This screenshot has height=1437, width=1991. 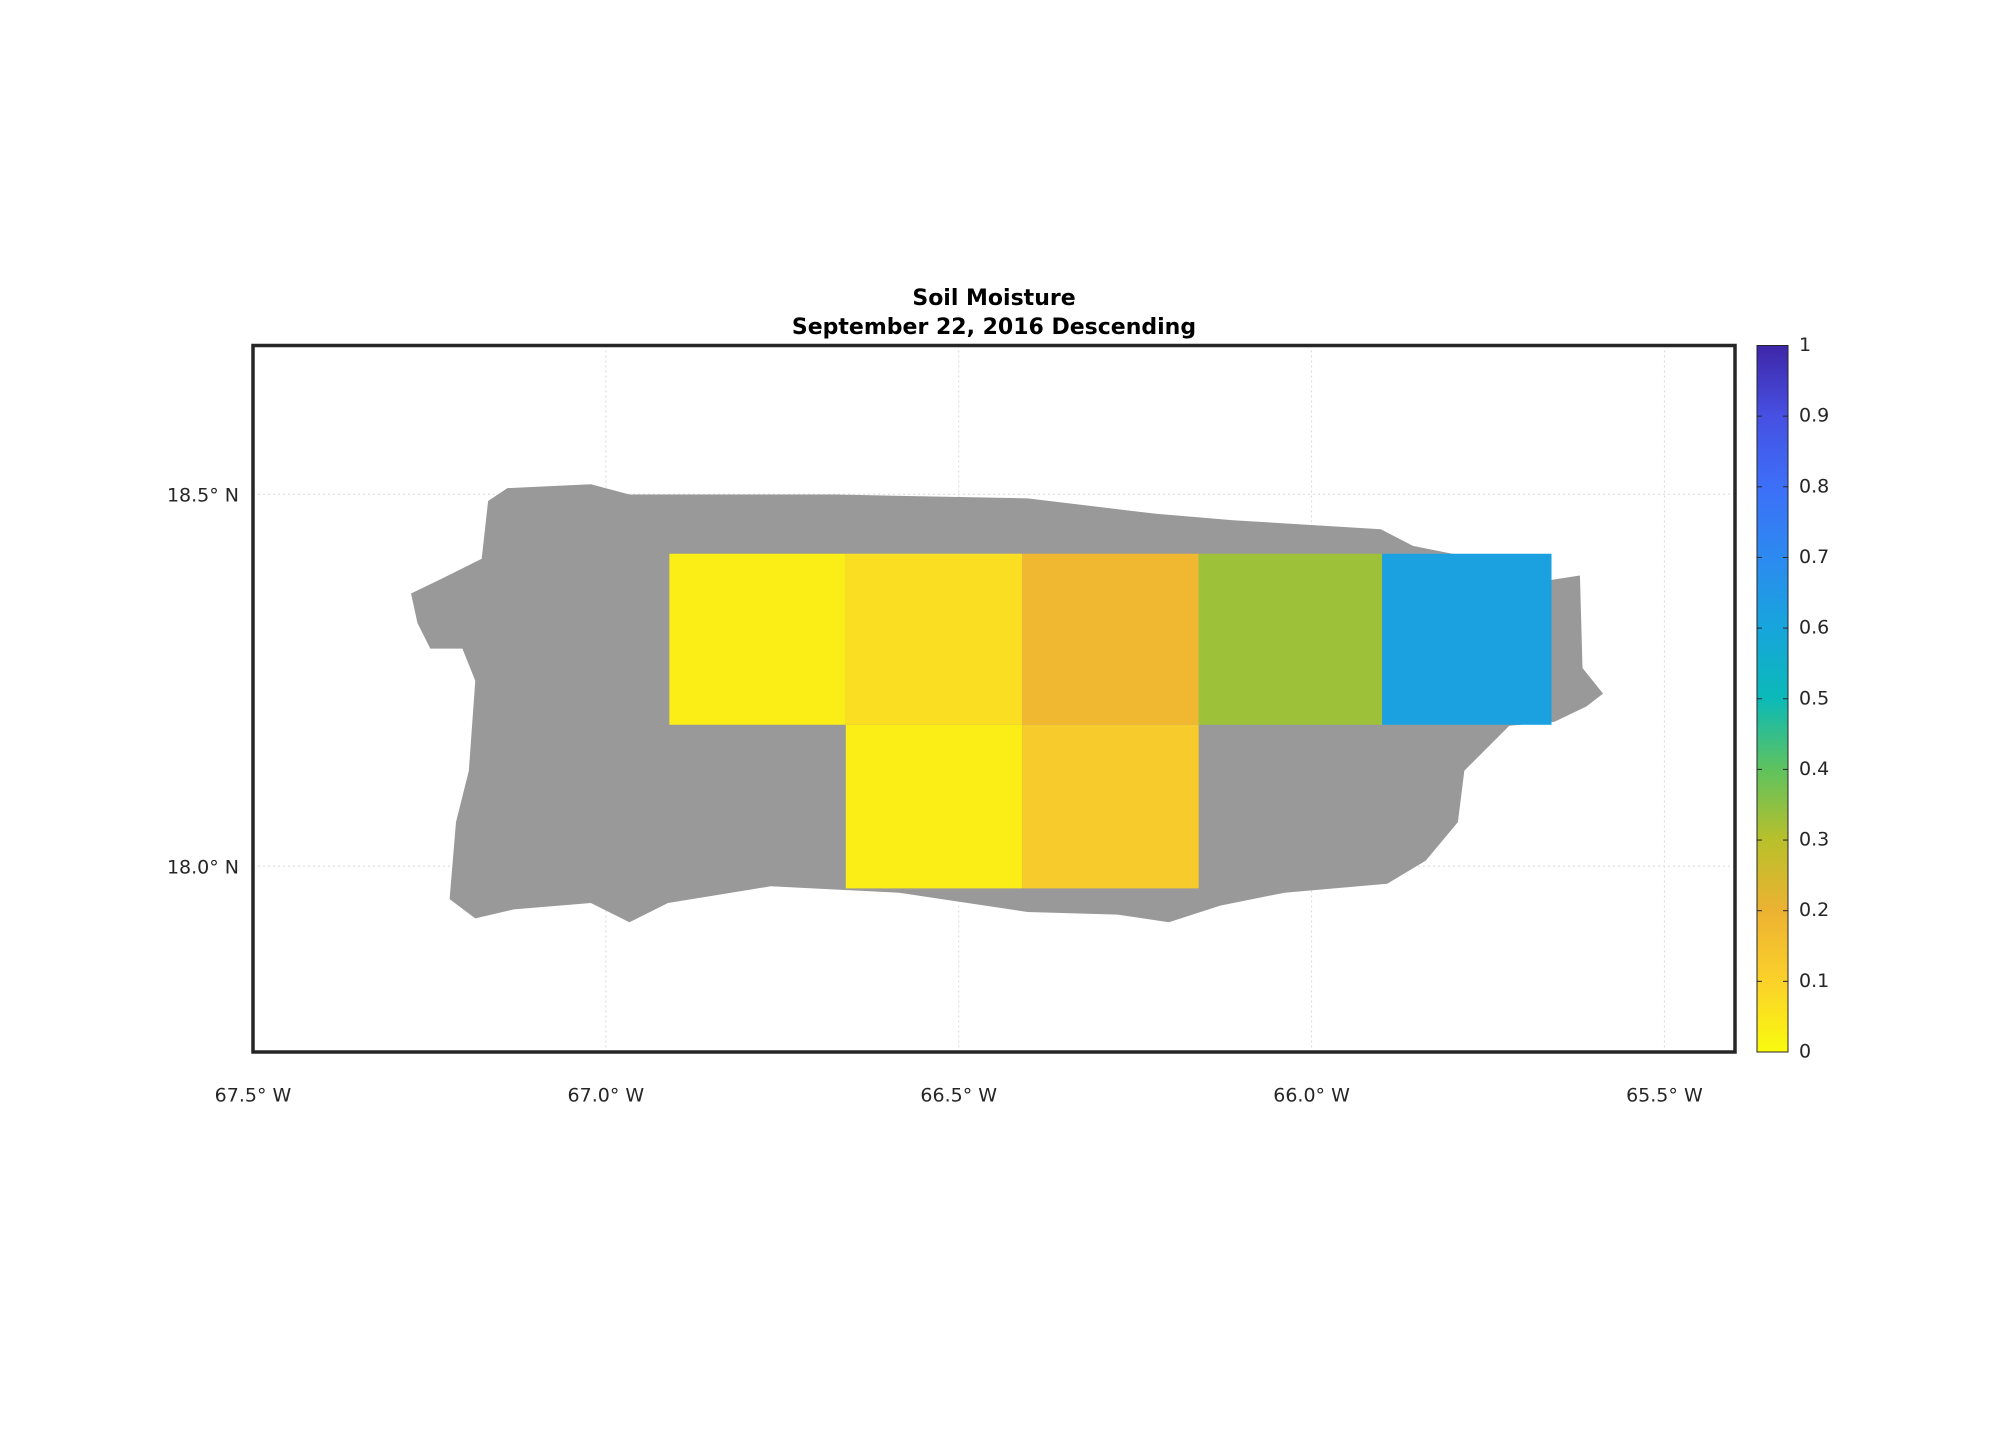 What do you see at coordinates (994, 327) in the screenshot?
I see `chart-subtitle: September 22, 2016 Descending` at bounding box center [994, 327].